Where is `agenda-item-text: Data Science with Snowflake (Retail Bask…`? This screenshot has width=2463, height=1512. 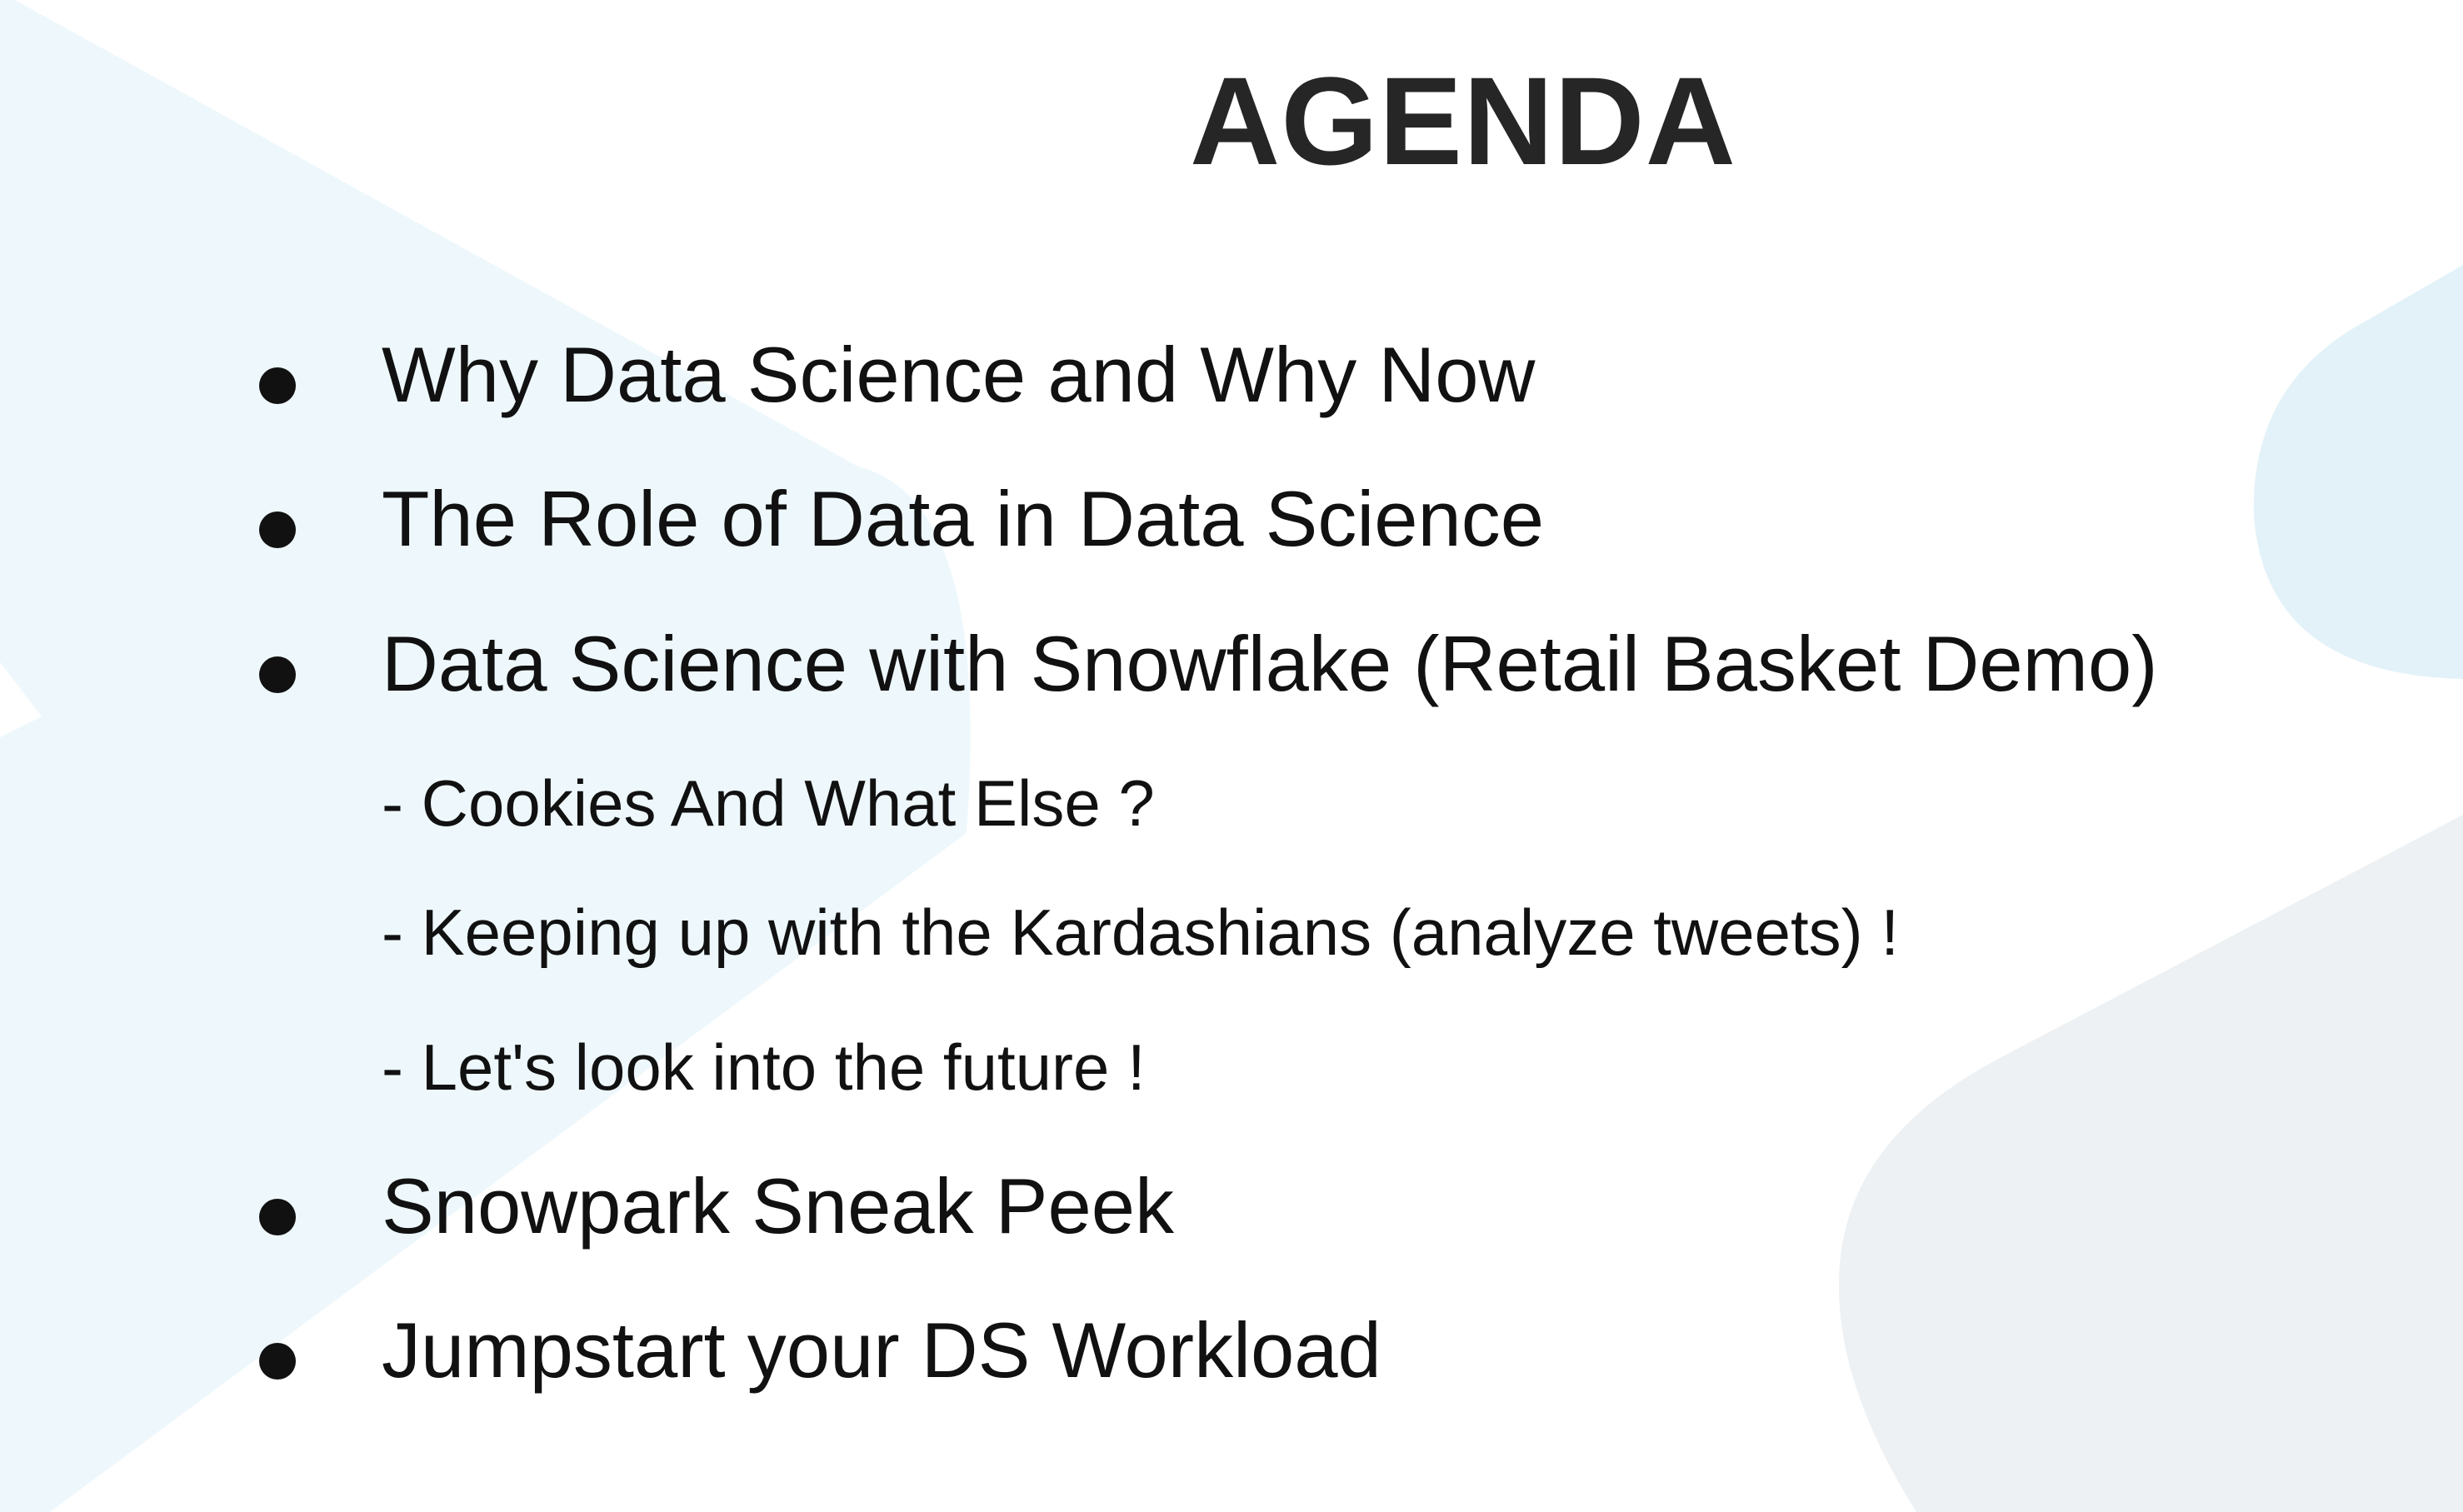 agenda-item-text: Data Science with Snowflake (Retail Bask… is located at coordinates (1270, 663).